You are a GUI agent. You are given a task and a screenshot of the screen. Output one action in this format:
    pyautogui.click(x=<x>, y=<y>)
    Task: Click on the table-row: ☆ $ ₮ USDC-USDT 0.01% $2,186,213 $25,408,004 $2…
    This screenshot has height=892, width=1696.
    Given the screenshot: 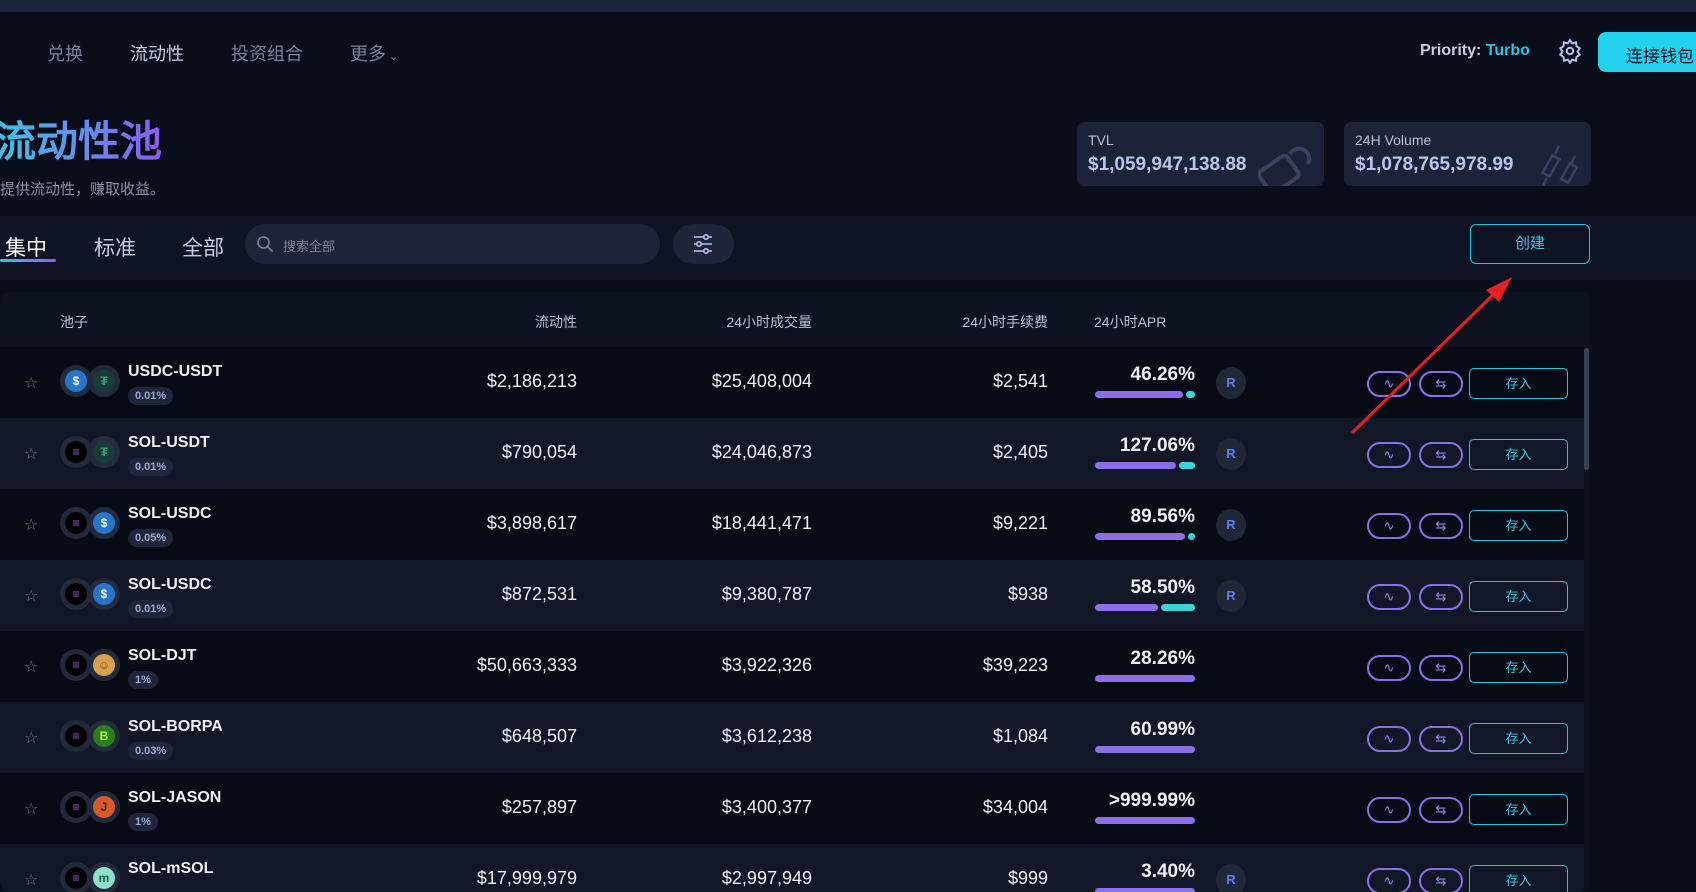 What is the action you would take?
    pyautogui.click(x=792, y=382)
    